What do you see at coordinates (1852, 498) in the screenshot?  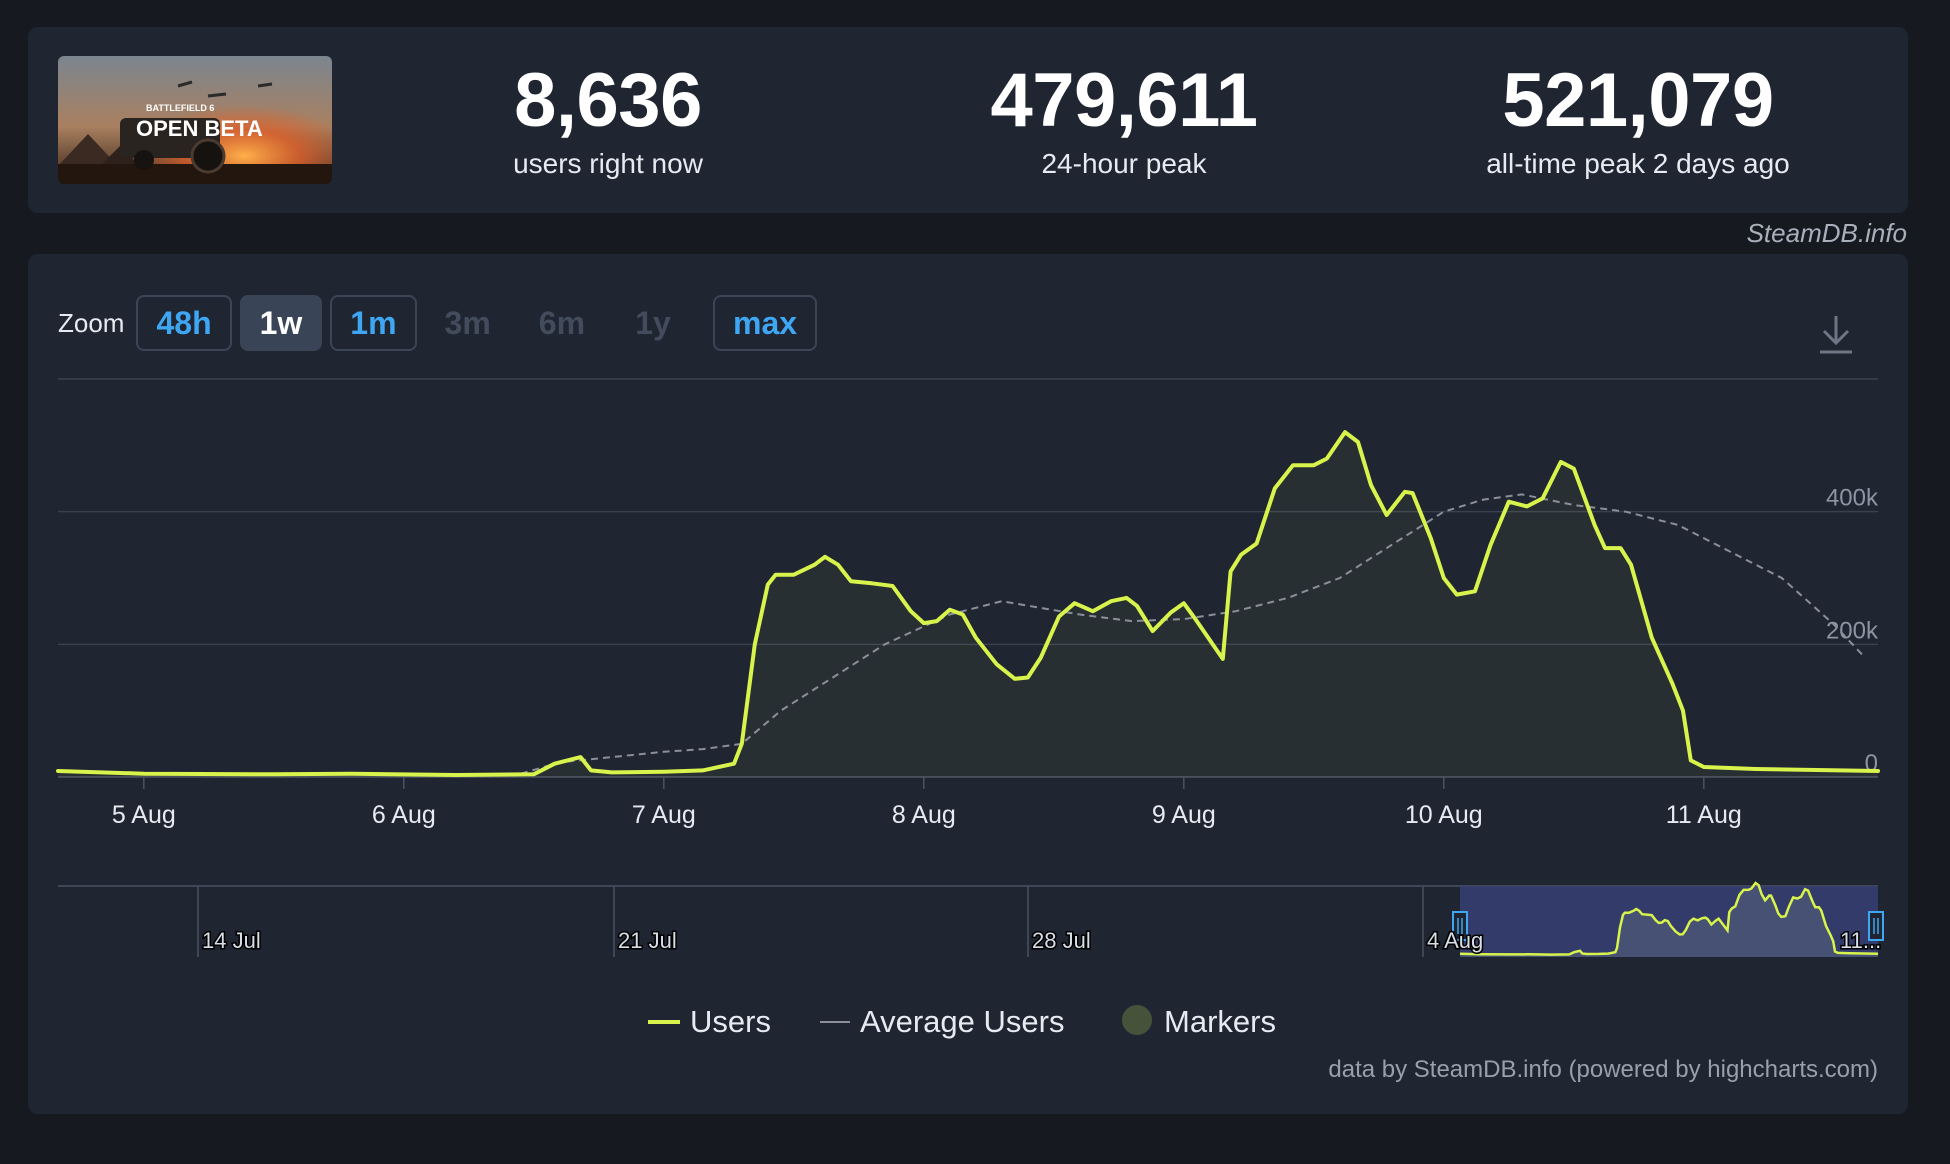 I see `y-tick-label: 400k` at bounding box center [1852, 498].